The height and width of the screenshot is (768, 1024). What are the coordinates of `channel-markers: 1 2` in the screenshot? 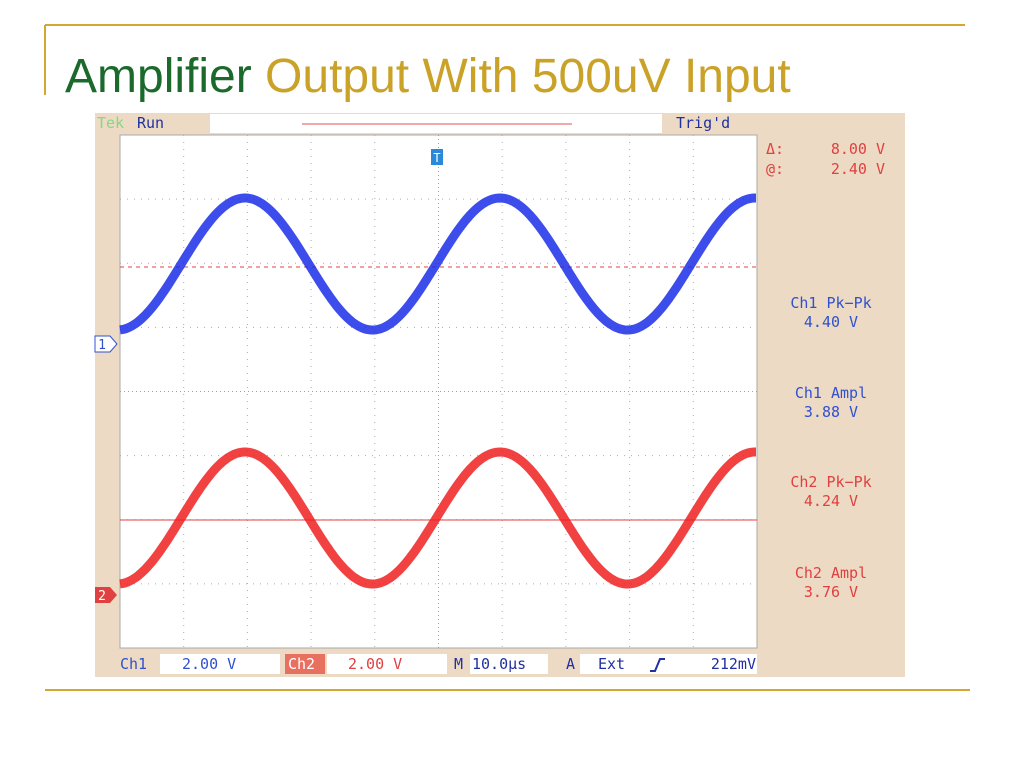 It's located at (106, 469).